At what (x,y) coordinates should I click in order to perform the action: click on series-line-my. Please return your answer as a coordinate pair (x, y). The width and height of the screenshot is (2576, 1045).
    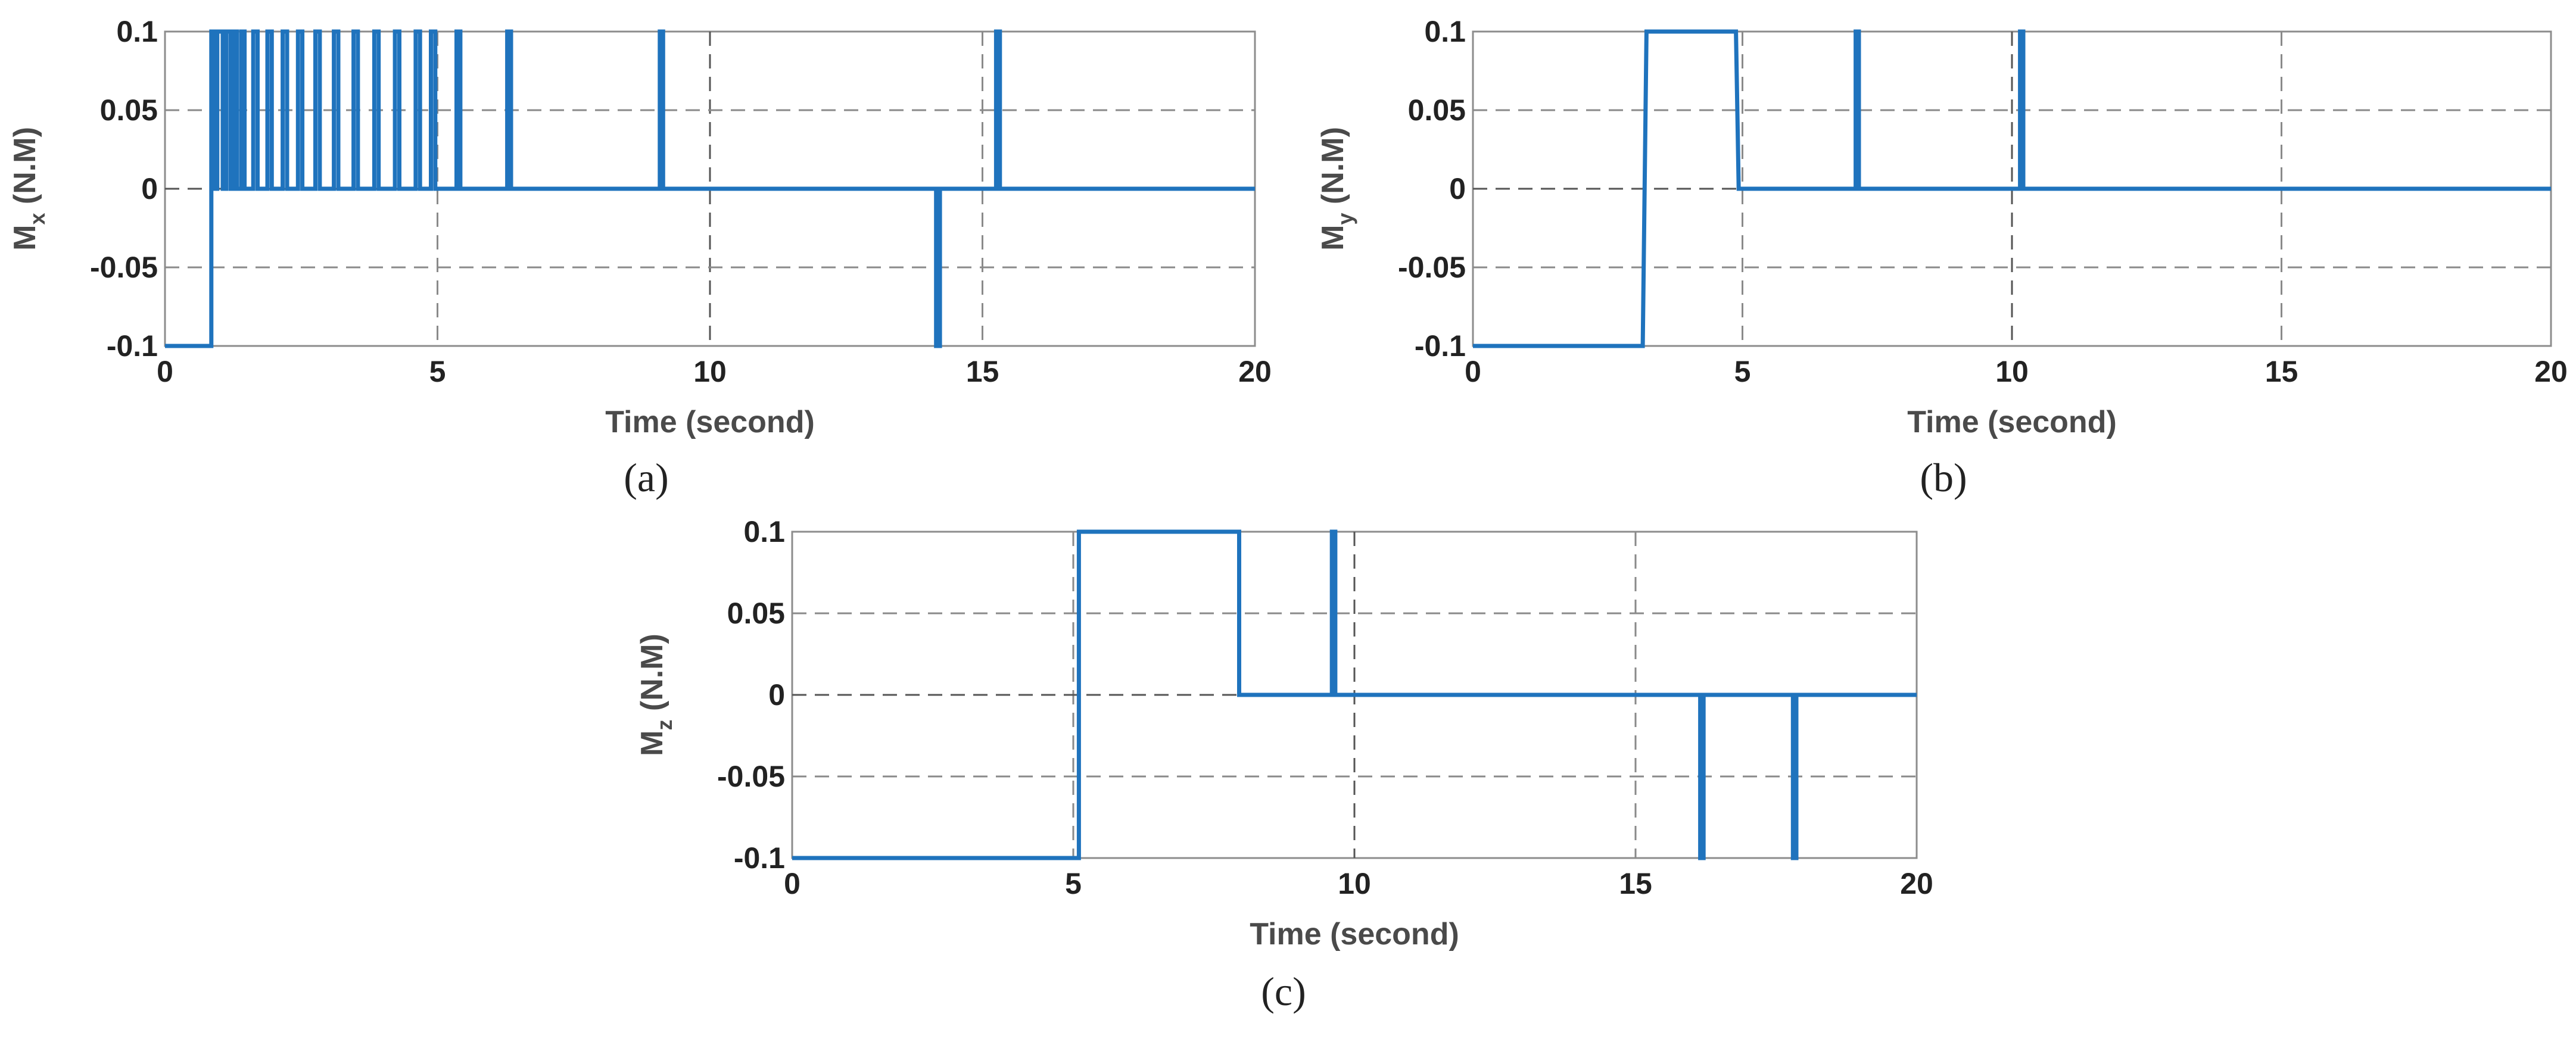
    Looking at the image, I should click on (2012, 188).